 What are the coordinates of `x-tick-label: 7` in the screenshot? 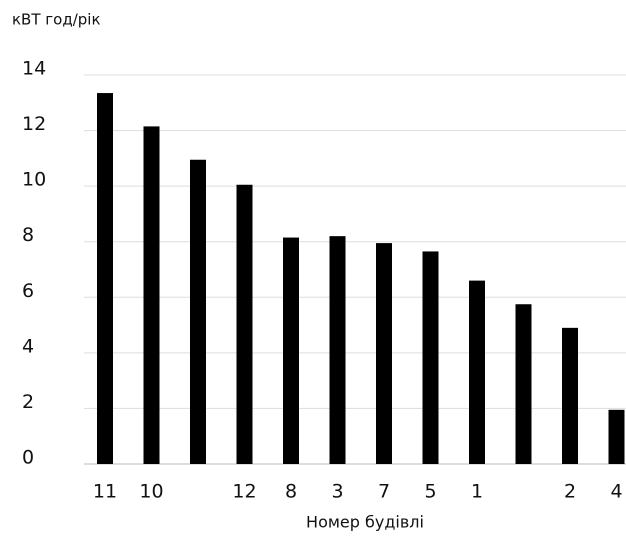 It's located at (384, 492).